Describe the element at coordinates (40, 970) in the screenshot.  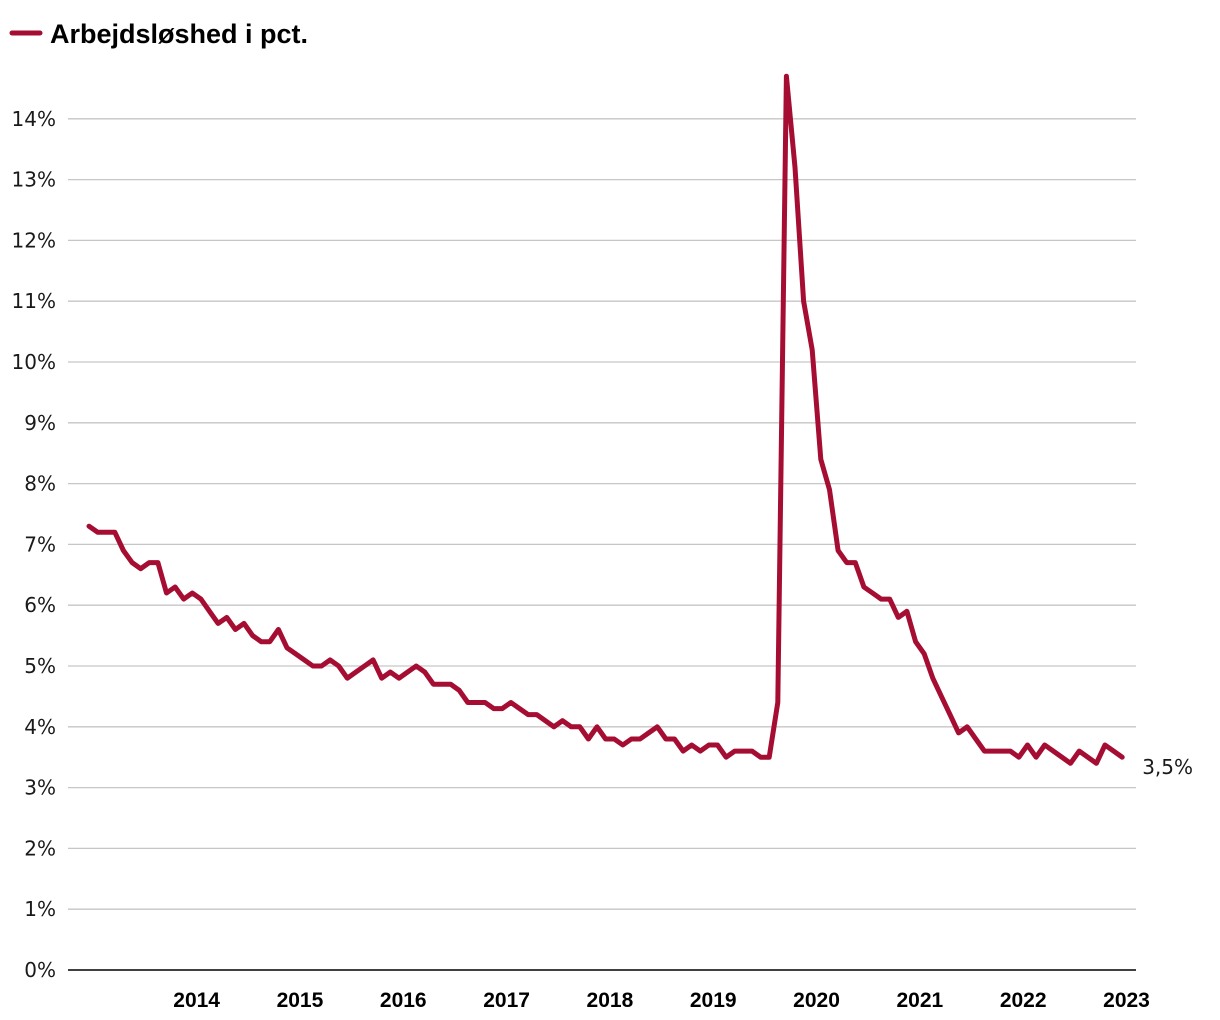
I see `y-tick-label: 0%` at that location.